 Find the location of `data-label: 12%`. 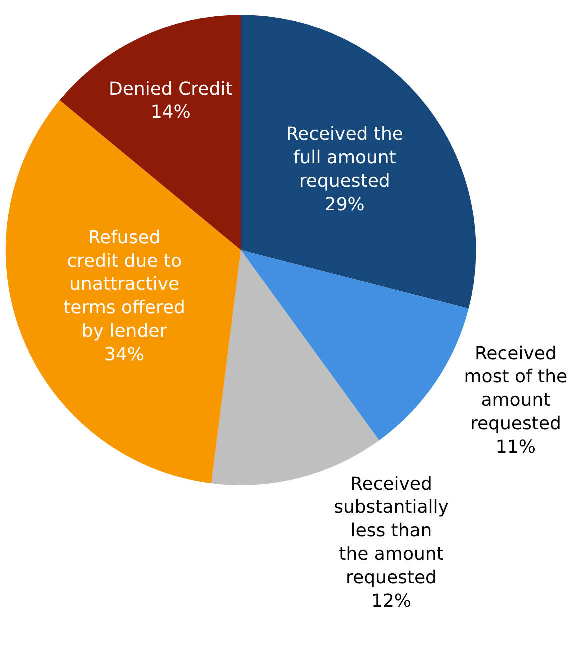

data-label: 12% is located at coordinates (391, 601).